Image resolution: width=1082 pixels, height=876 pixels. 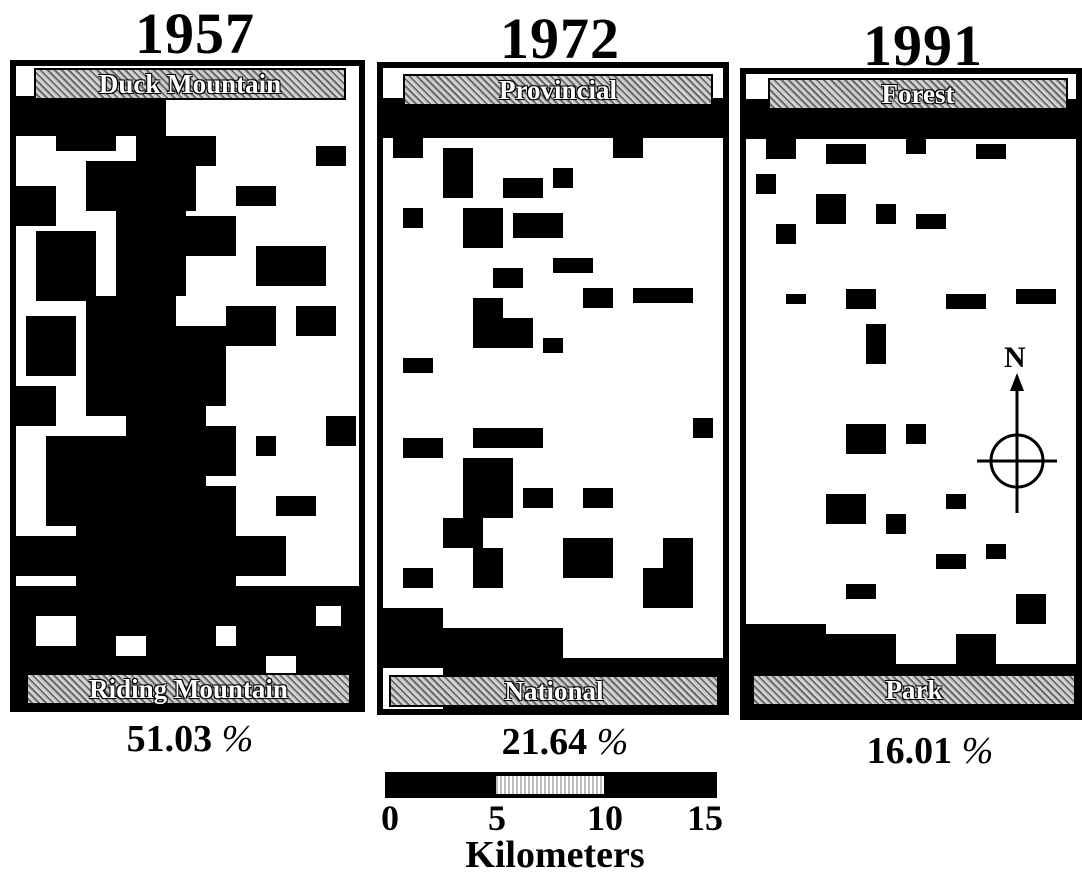 I want to click on compass-icon, so click(x=1017, y=443).